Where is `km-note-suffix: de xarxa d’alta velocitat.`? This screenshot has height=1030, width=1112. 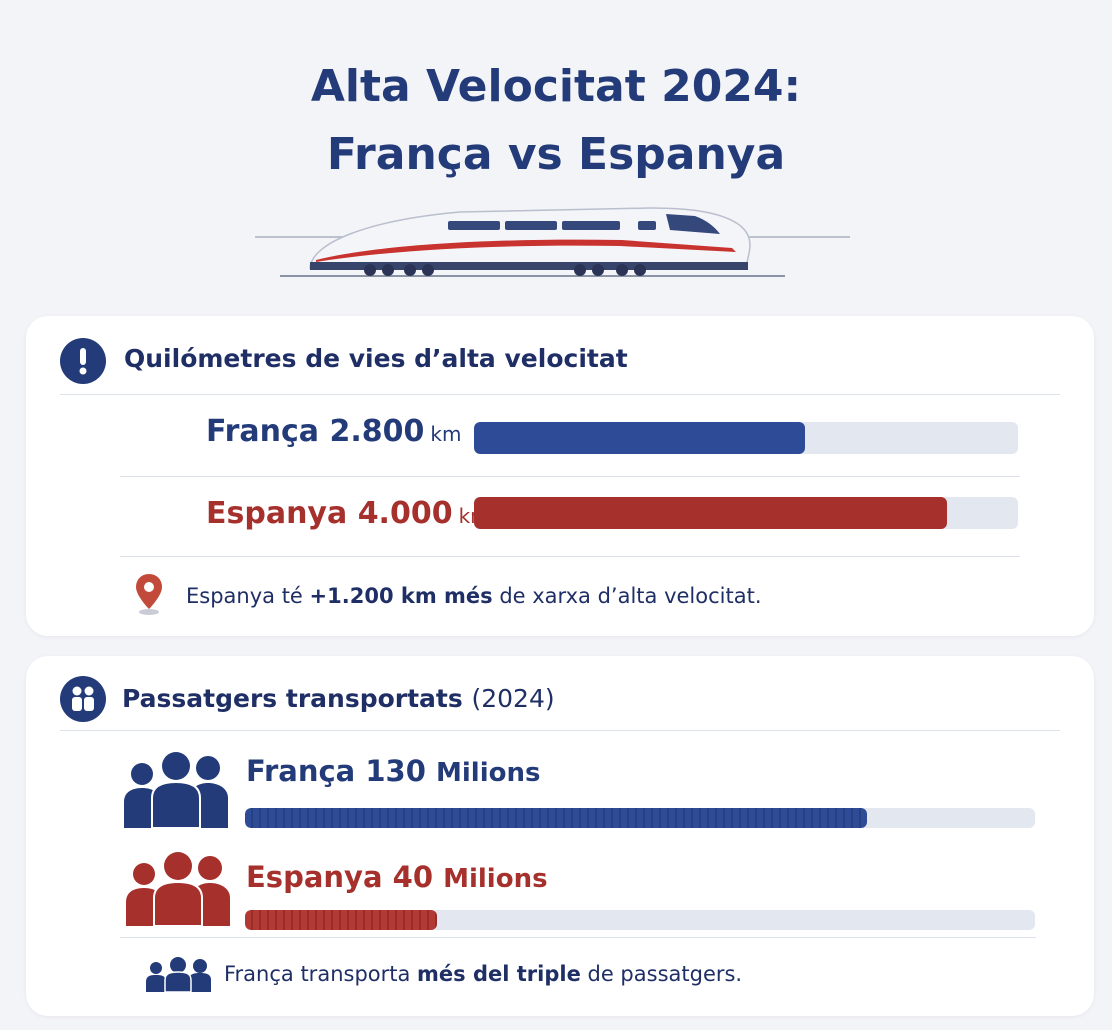
km-note-suffix: de xarxa d’alta velocitat. is located at coordinates (627, 596).